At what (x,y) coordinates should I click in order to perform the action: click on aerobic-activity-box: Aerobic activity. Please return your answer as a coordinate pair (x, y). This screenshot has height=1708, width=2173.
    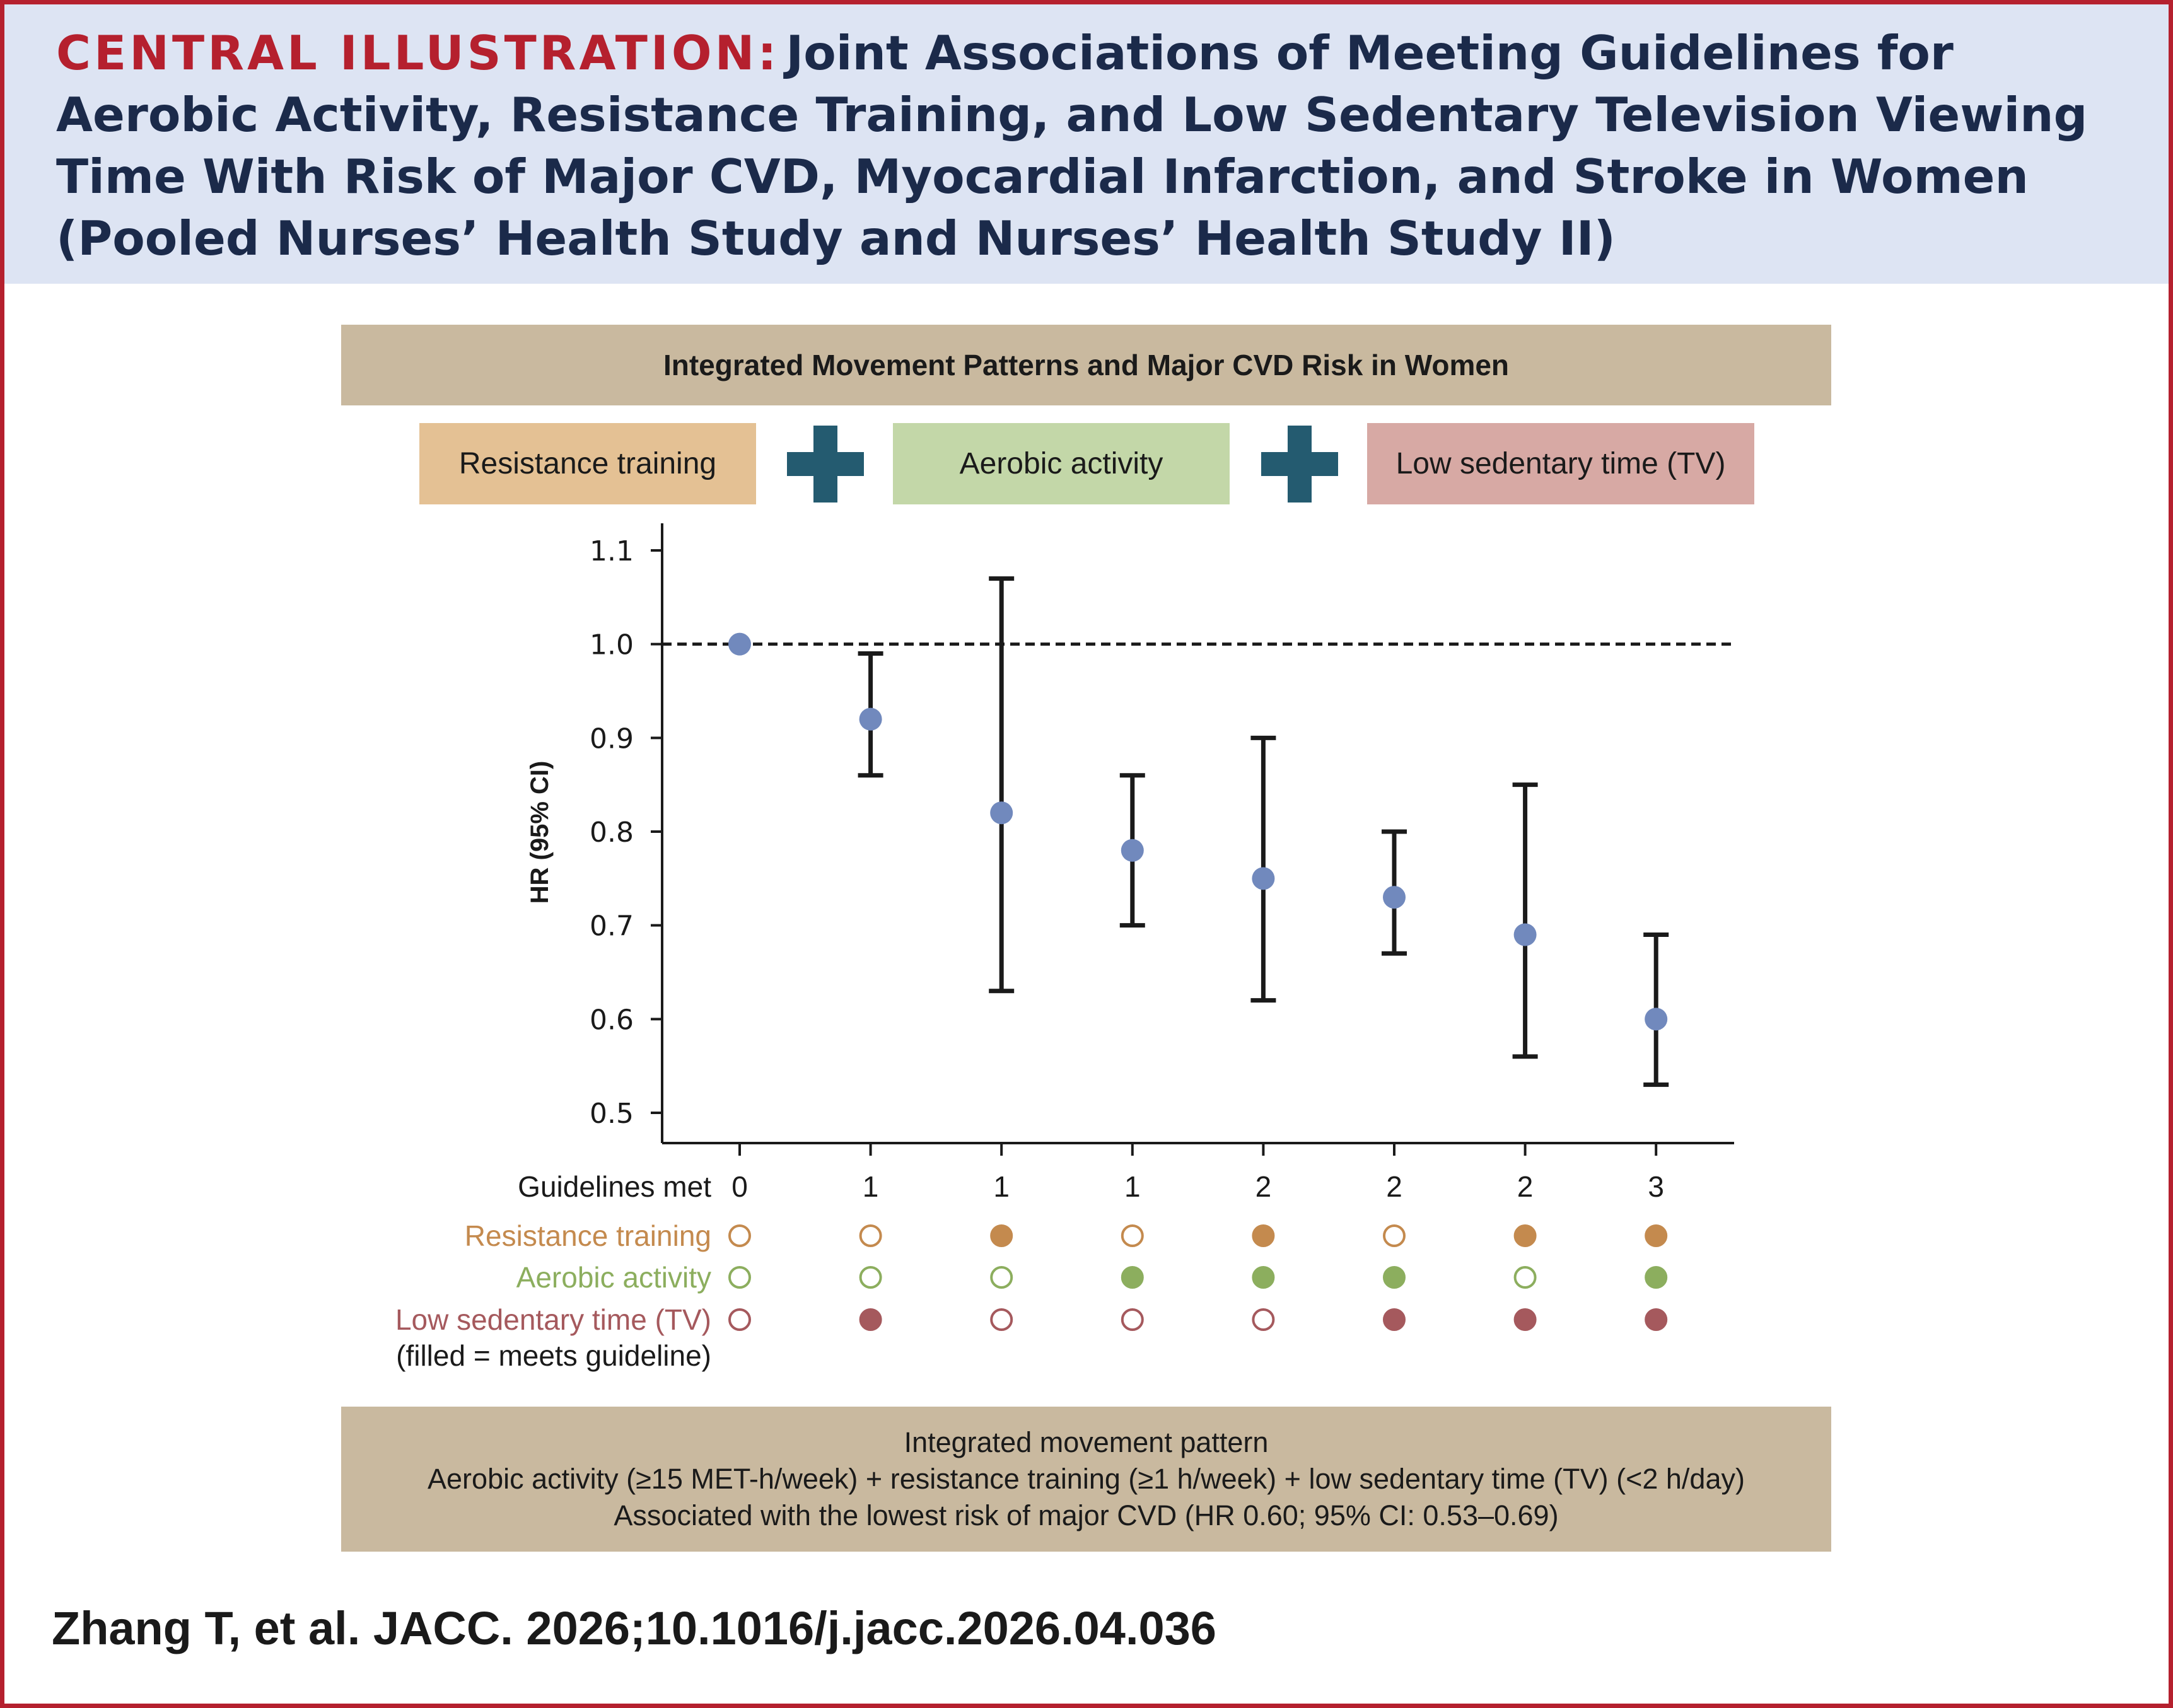
    Looking at the image, I should click on (1061, 463).